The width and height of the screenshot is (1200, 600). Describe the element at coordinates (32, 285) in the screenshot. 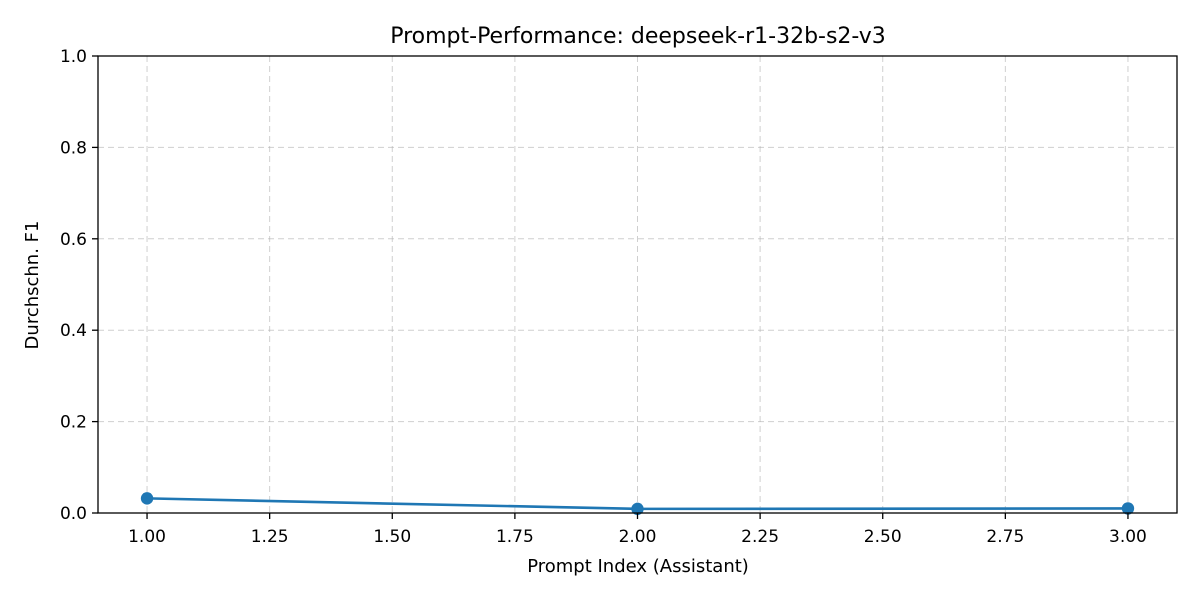

I see `y-axis-label: Durchschn. F1` at that location.